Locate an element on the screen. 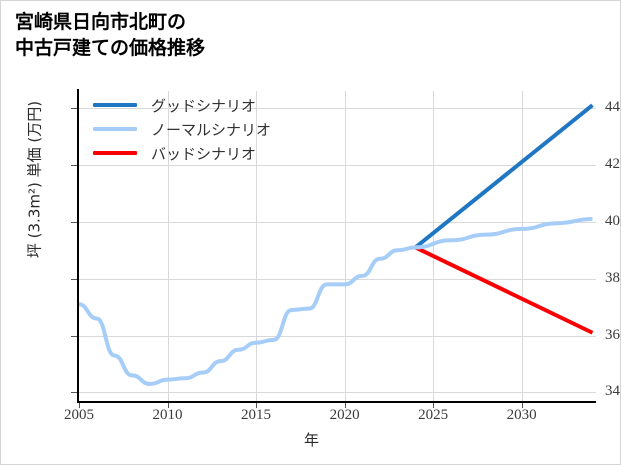 Image resolution: width=621 pixels, height=465 pixels. legend-item: グッドシナリオ is located at coordinates (208, 105).